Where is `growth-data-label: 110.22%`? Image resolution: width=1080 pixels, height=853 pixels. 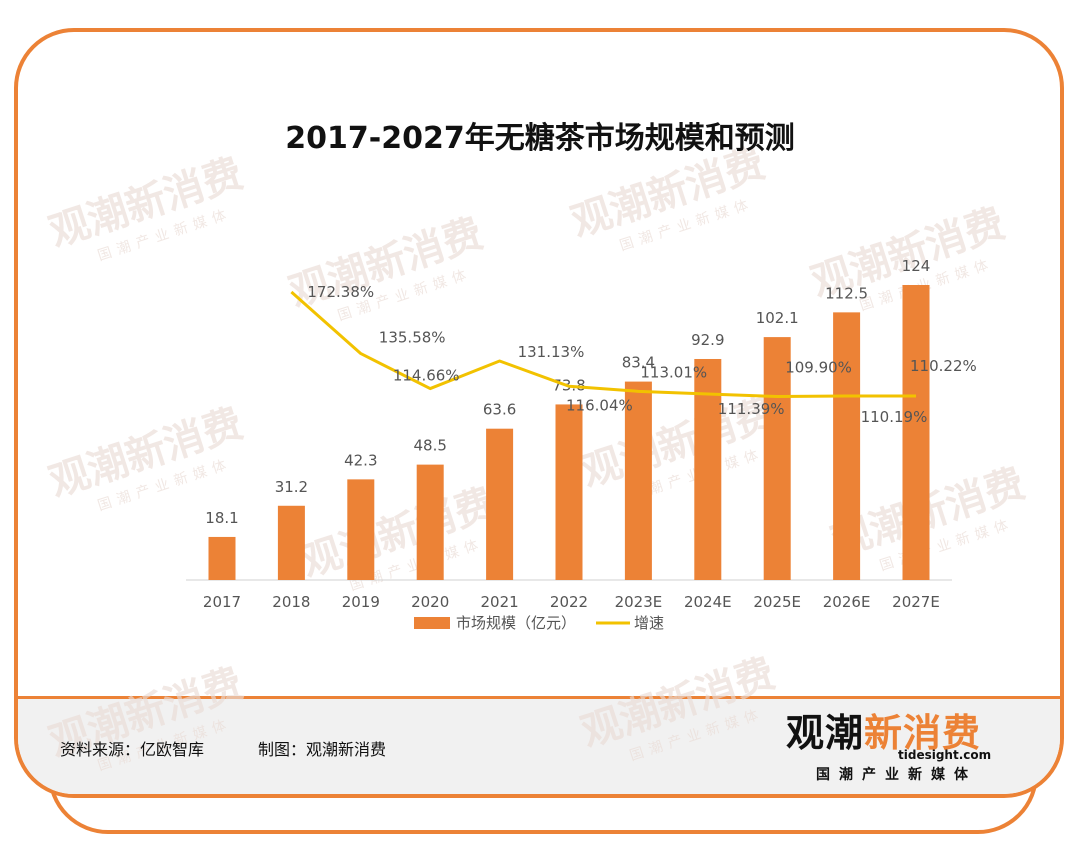
growth-data-label: 110.22% is located at coordinates (943, 366).